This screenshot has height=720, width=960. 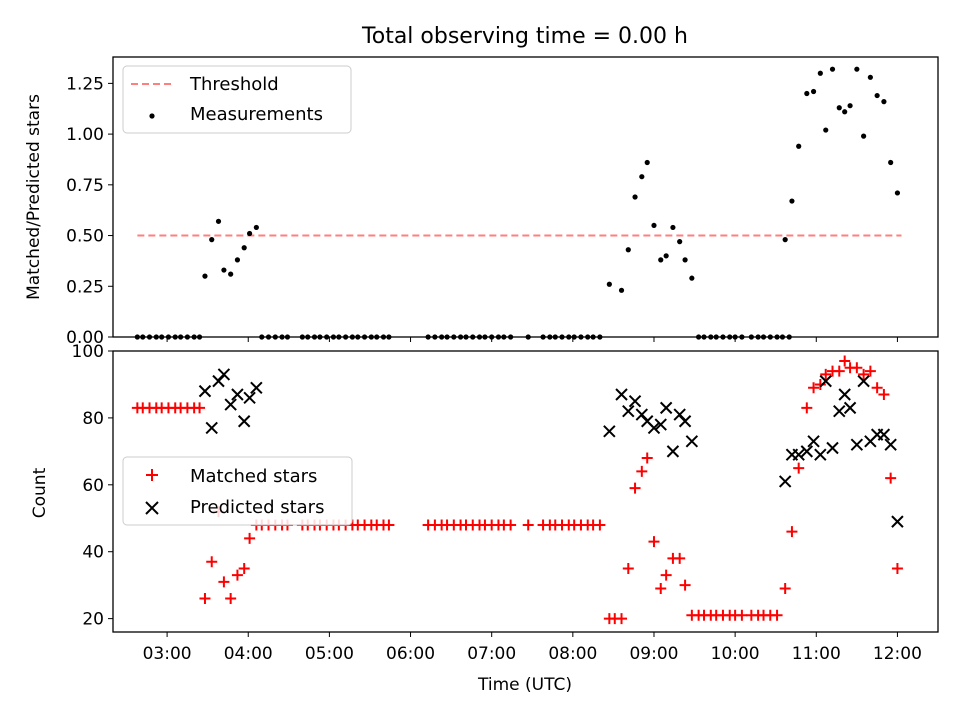 What do you see at coordinates (524, 685) in the screenshot?
I see `x-axis-label: Time (UTC)` at bounding box center [524, 685].